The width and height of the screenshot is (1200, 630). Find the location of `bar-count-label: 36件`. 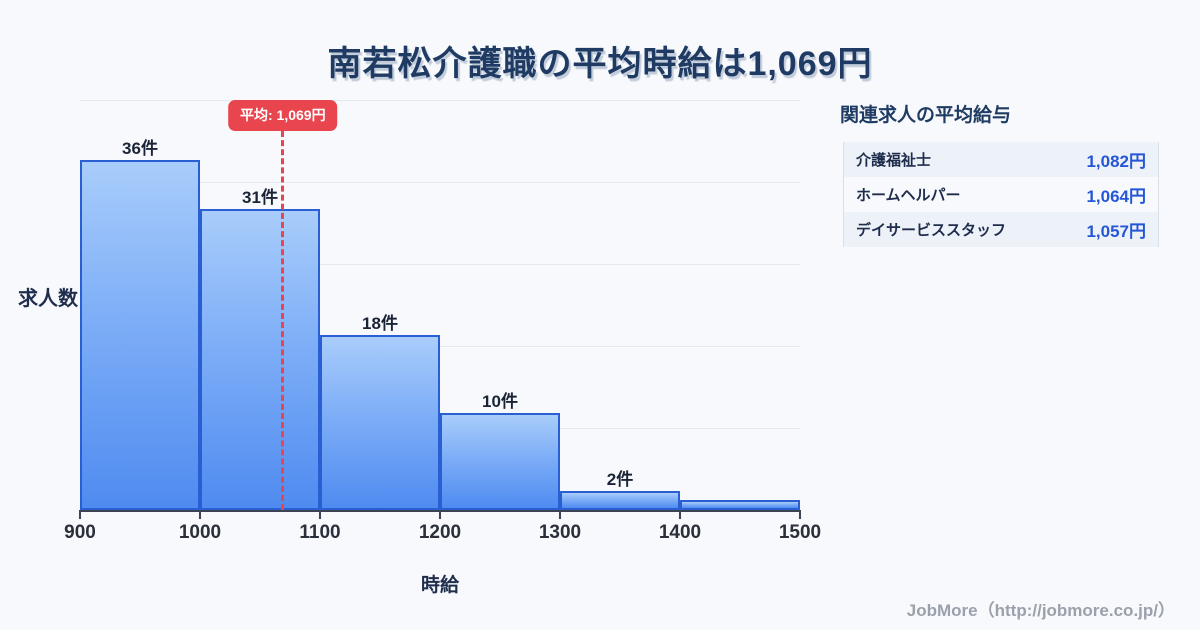

bar-count-label: 36件 is located at coordinates (140, 148).